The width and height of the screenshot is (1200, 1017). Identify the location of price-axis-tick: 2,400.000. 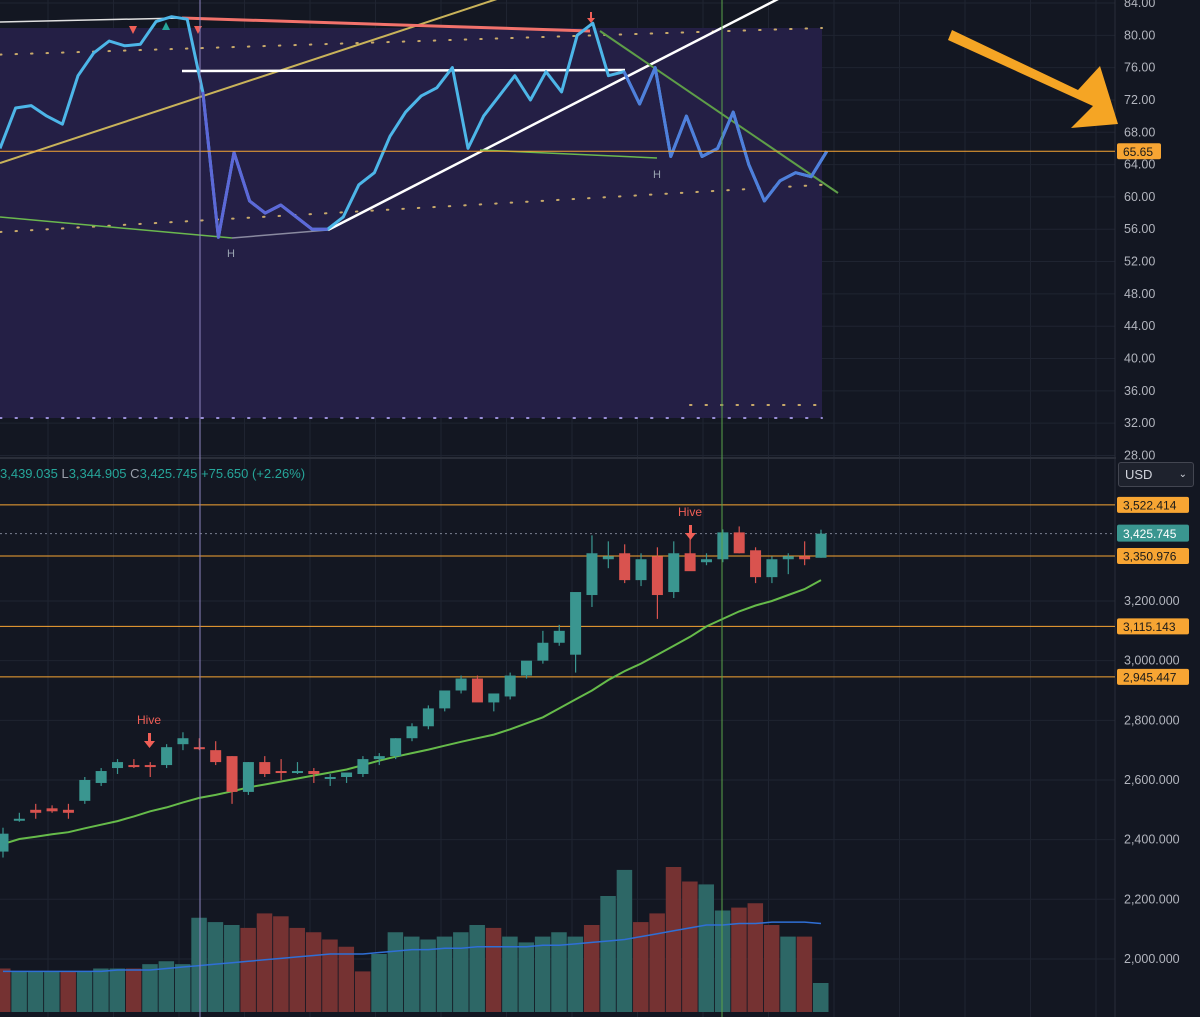
(1152, 840).